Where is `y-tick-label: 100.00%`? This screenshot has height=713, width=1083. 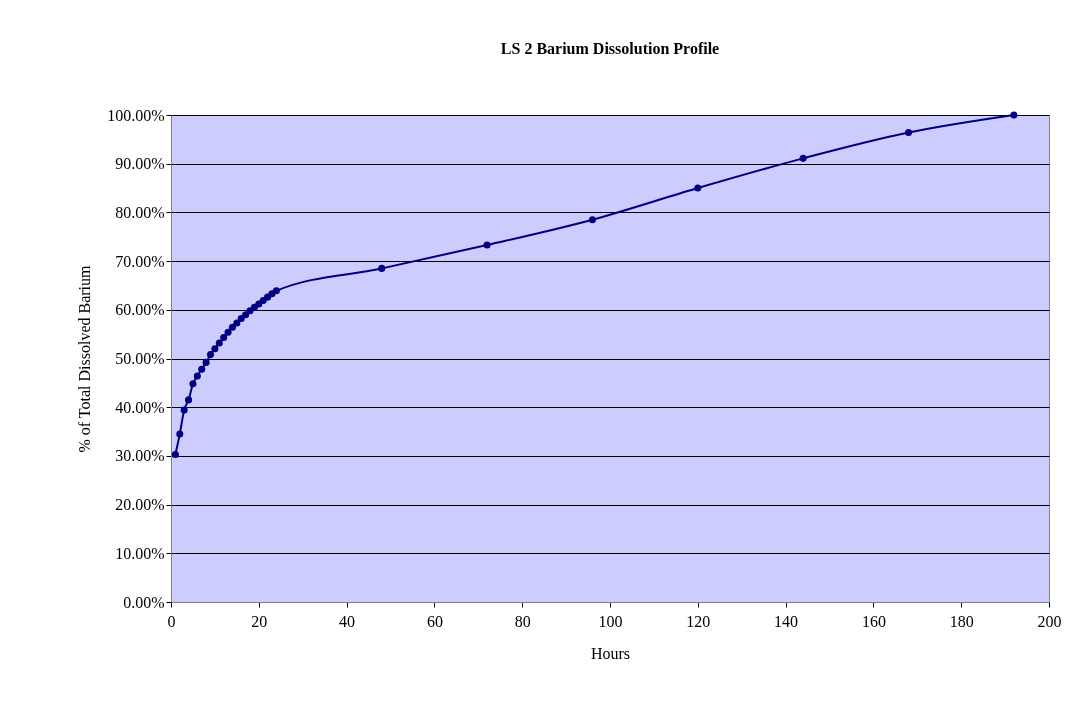 y-tick-label: 100.00% is located at coordinates (136, 115).